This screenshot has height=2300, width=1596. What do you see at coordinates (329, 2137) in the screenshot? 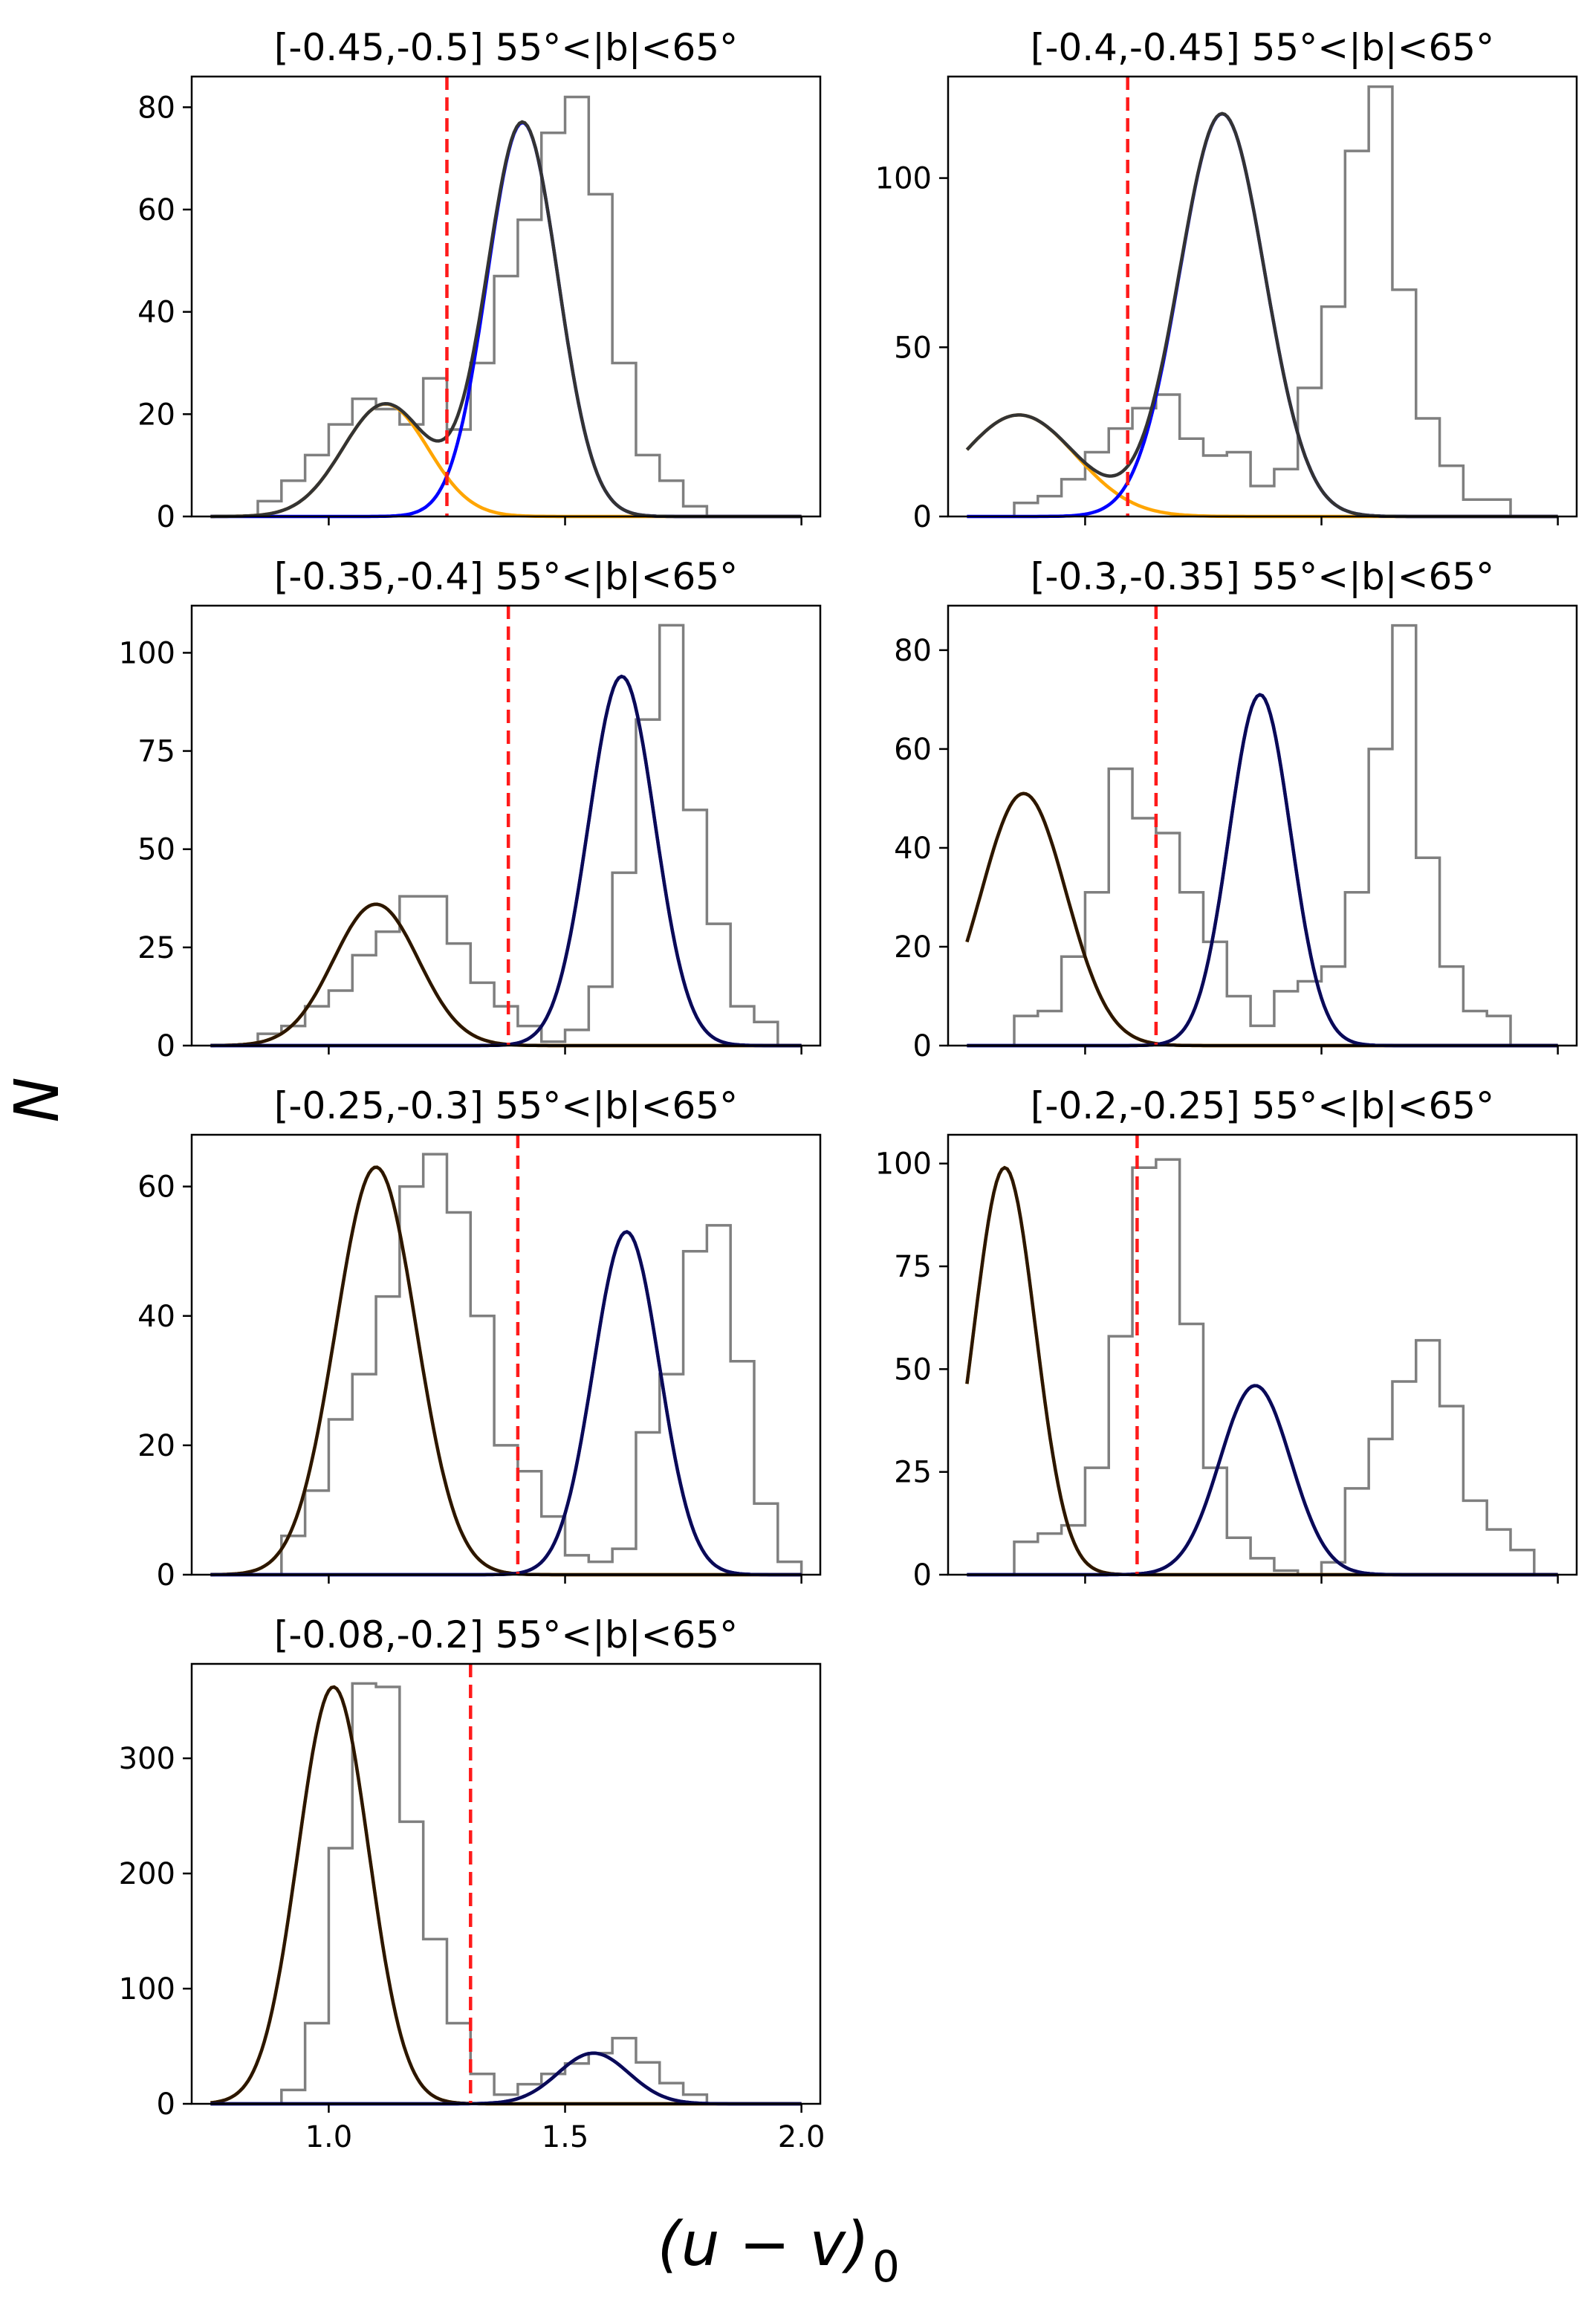
I see `x-tick-label: 1.0` at bounding box center [329, 2137].